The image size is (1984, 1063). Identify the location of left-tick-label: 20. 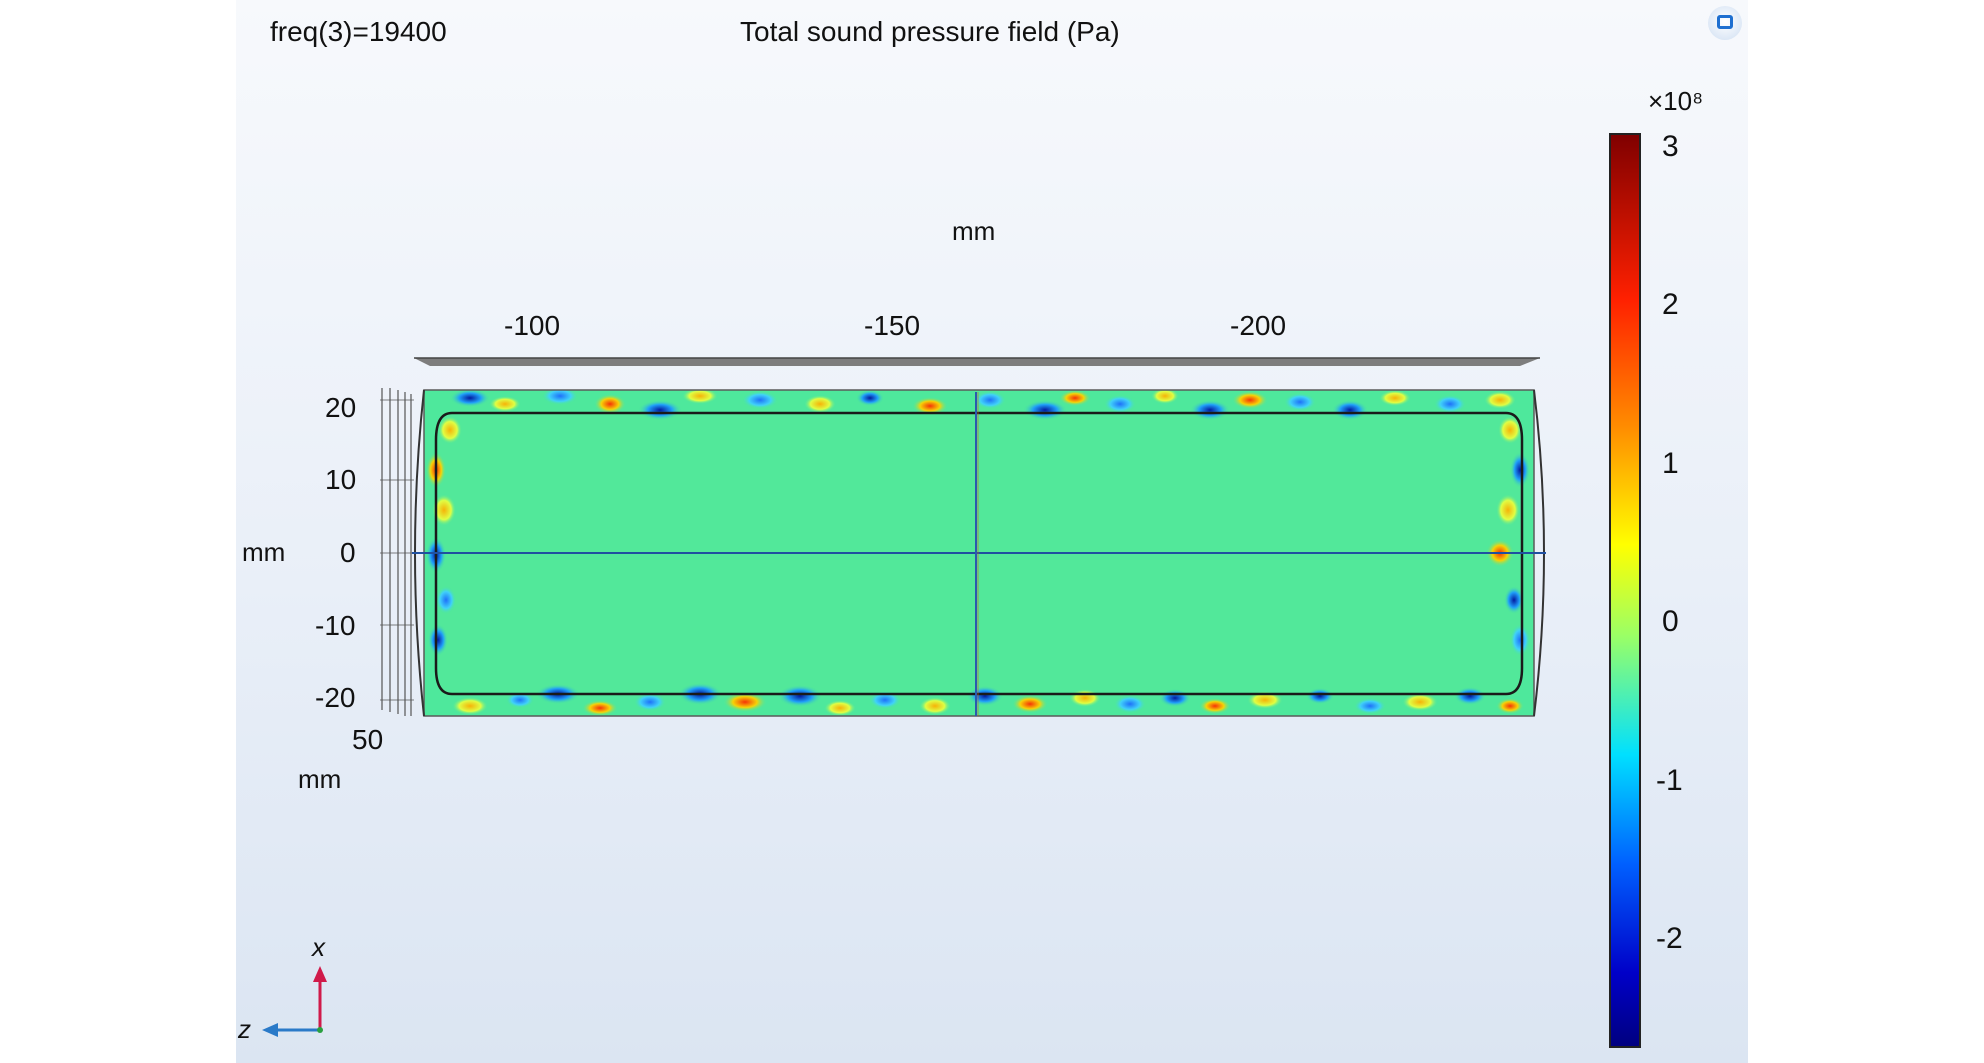
(341, 407).